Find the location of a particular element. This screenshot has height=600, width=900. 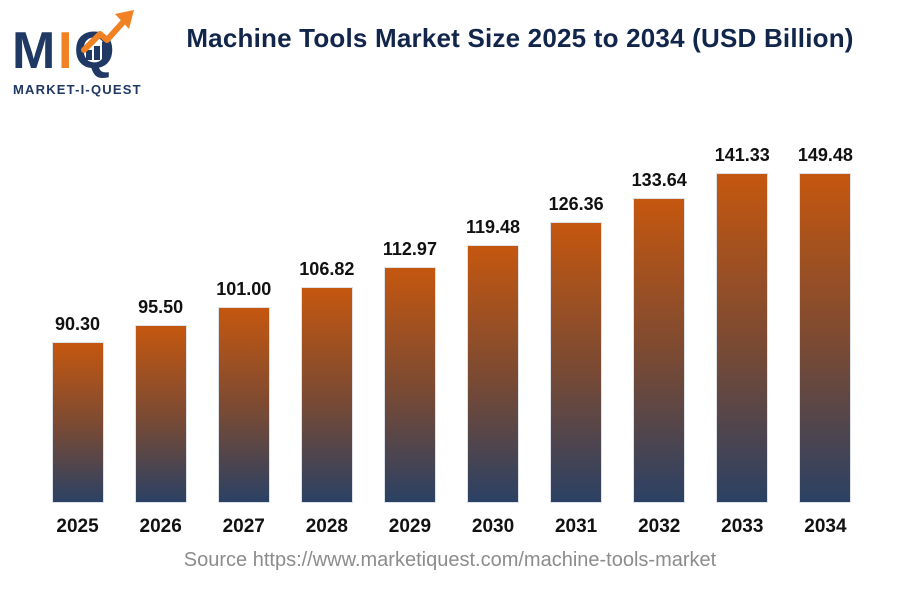

bar-value-label: 119.48 is located at coordinates (493, 227).